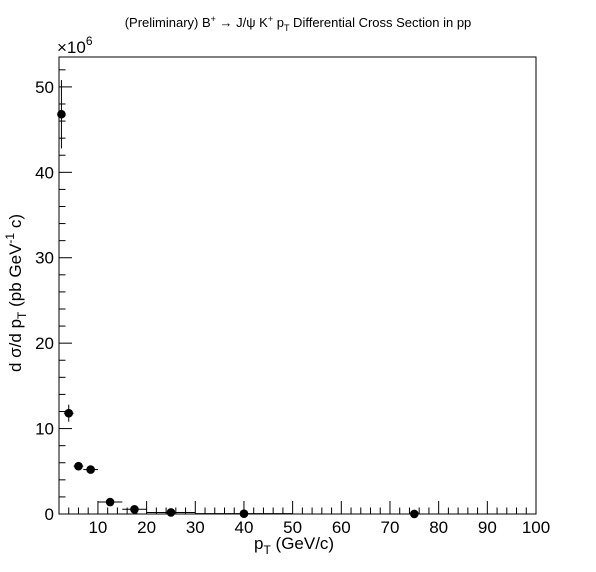  I want to click on x-tick-label: 70, so click(390, 527).